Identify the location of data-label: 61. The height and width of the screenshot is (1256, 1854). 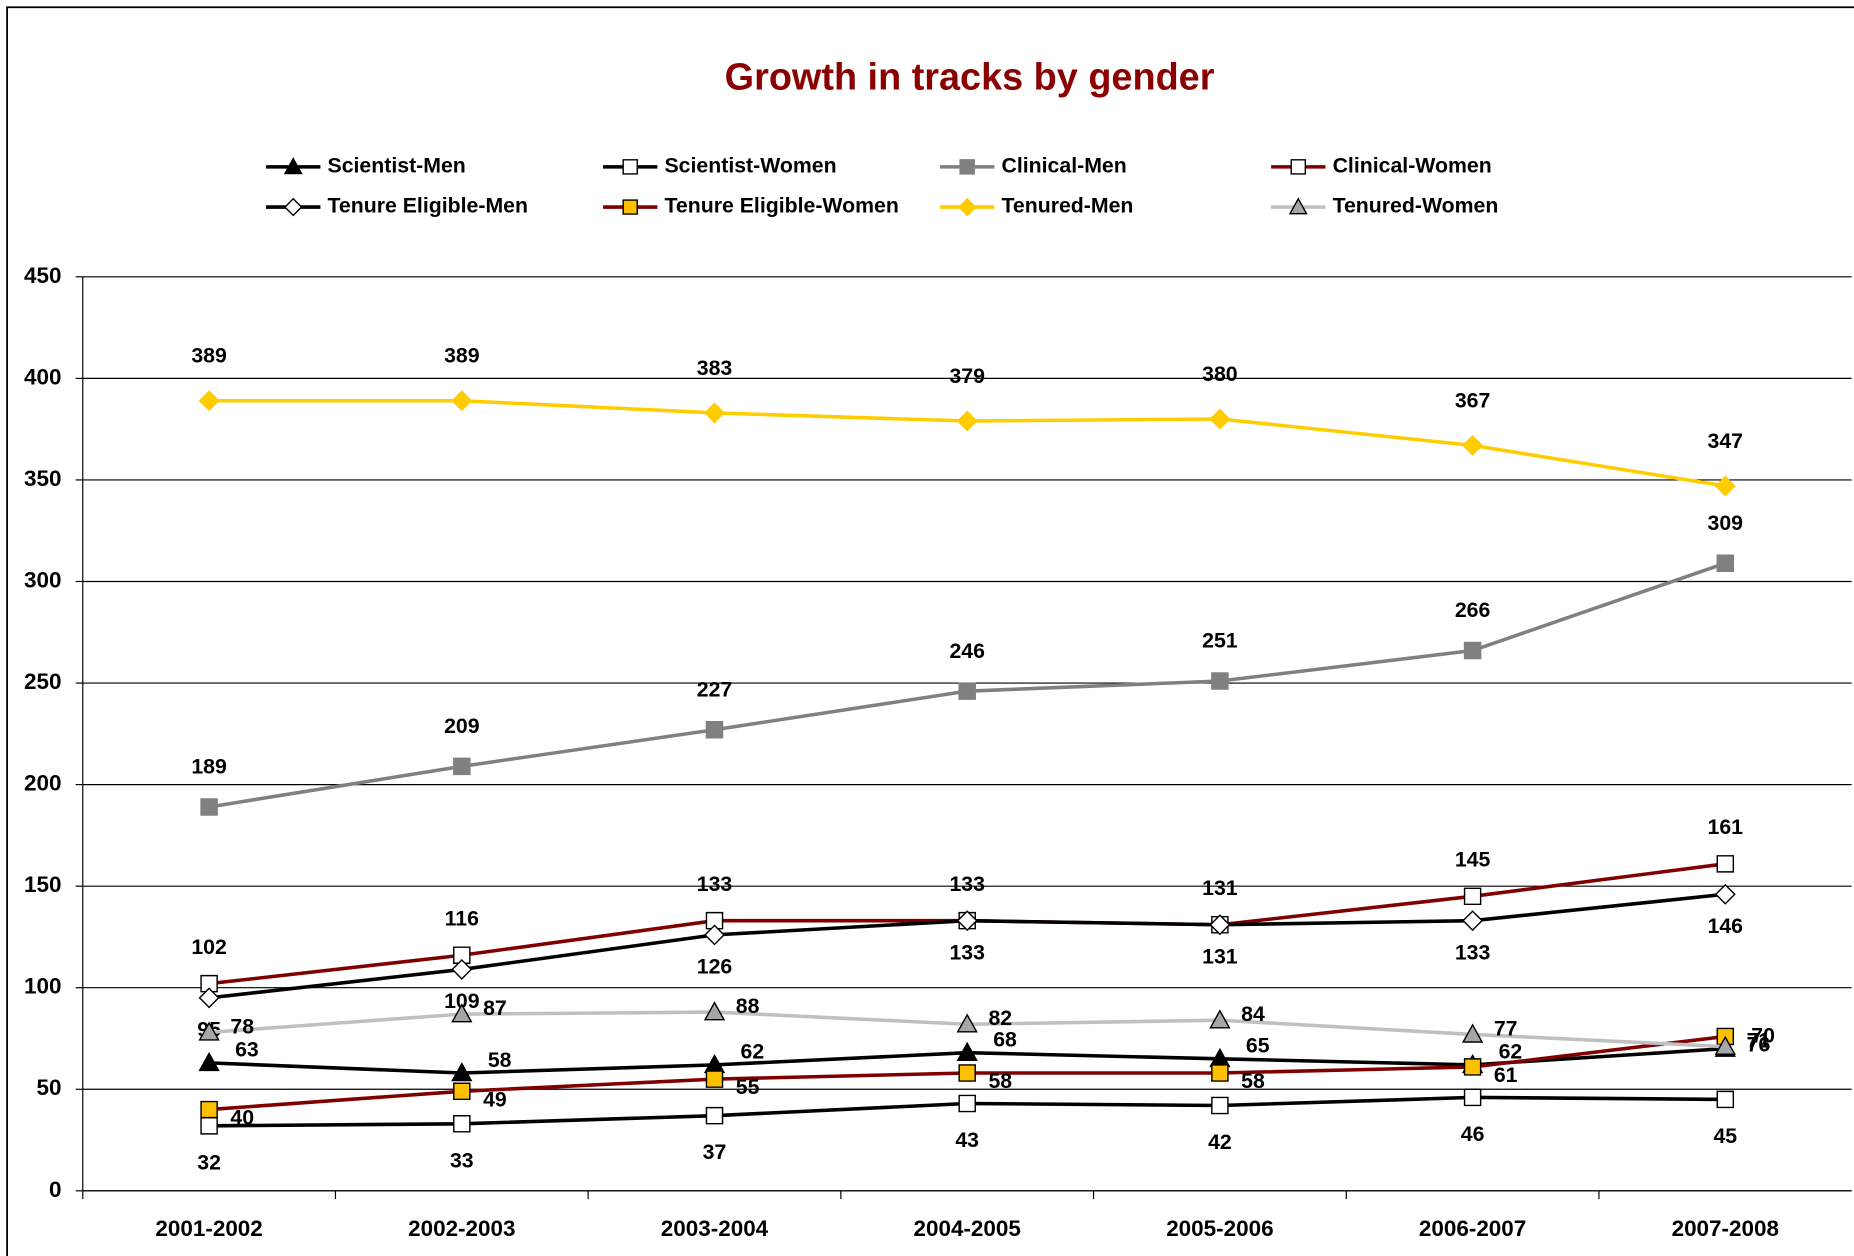
(1506, 1075).